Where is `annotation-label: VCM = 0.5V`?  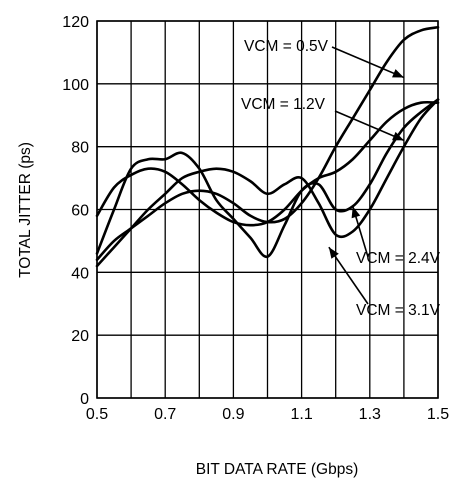 annotation-label: VCM = 0.5V is located at coordinates (286, 46).